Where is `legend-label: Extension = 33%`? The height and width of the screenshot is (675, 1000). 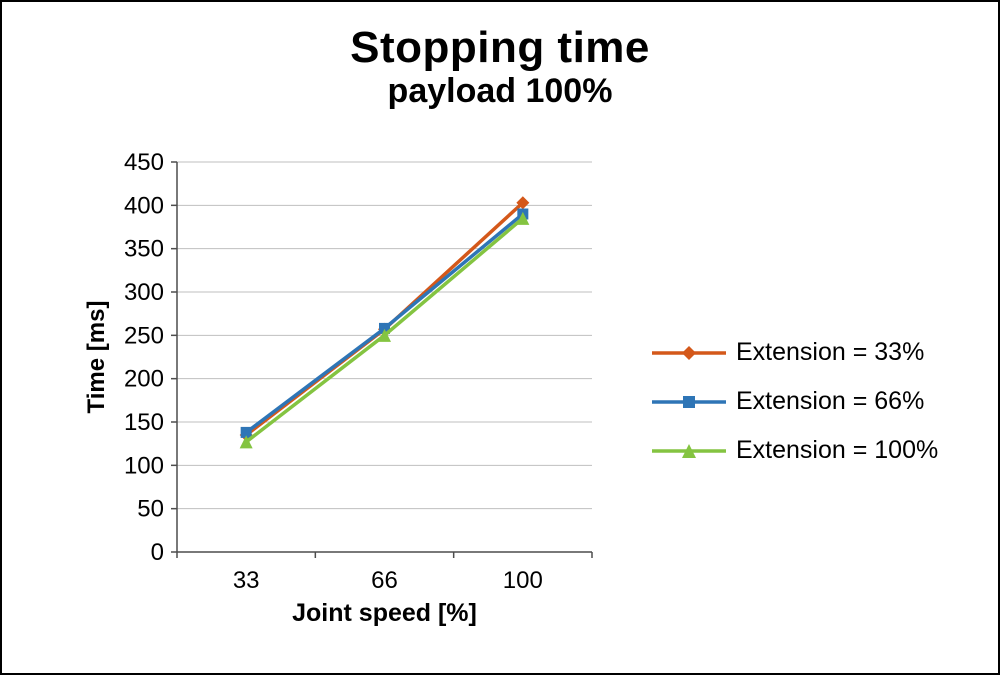
legend-label: Extension = 33% is located at coordinates (830, 352).